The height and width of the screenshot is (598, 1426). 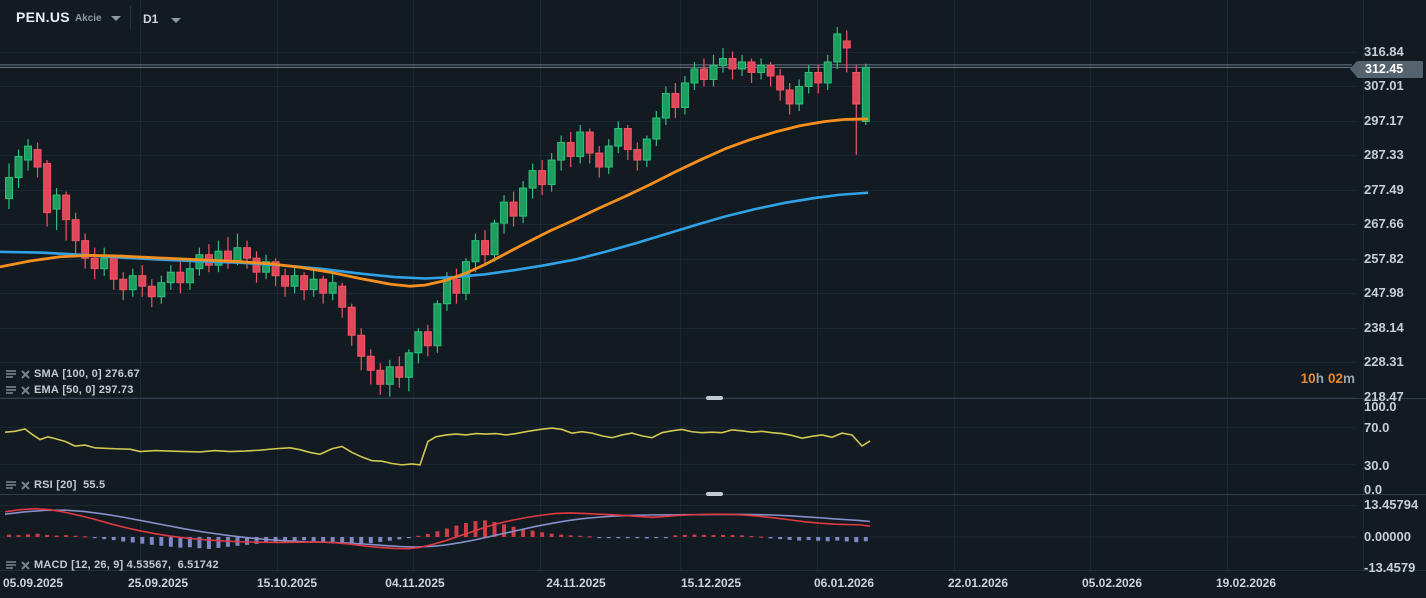 What do you see at coordinates (162, 19) in the screenshot?
I see `timeframe-selector: D1` at bounding box center [162, 19].